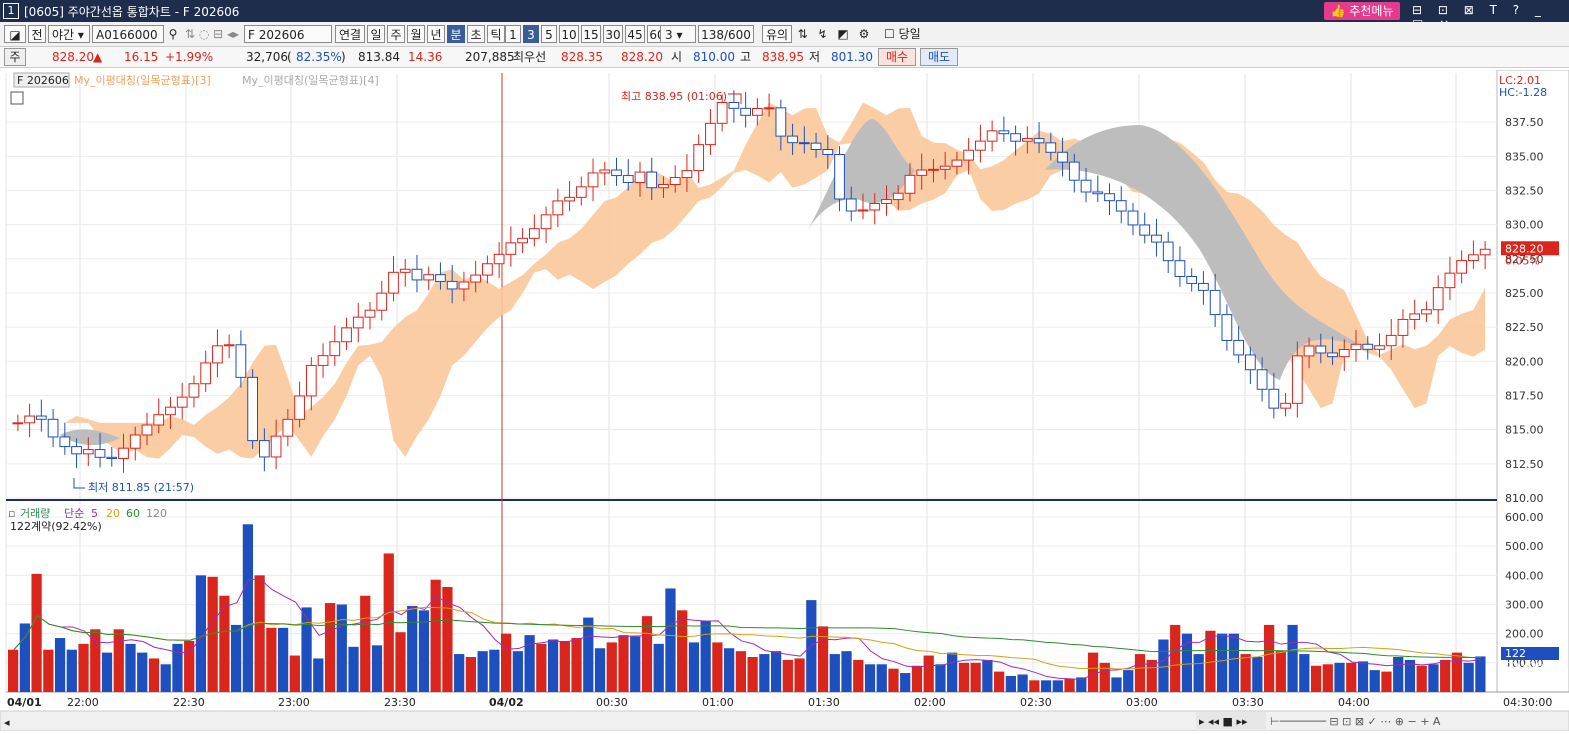 The width and height of the screenshot is (1569, 734). I want to click on recommend-menu-button: 👍 추천메뉴, so click(1362, 11).